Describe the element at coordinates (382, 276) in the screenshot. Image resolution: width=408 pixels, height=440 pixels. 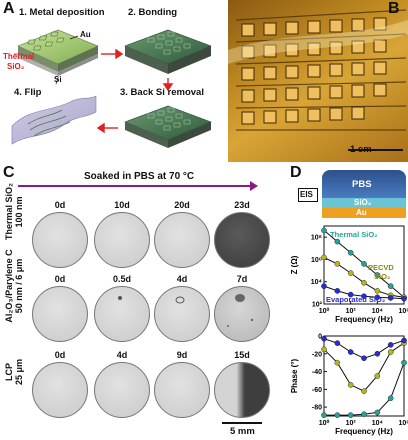
I see `annotation-pecvd-sio2: SiO₂` at that location.